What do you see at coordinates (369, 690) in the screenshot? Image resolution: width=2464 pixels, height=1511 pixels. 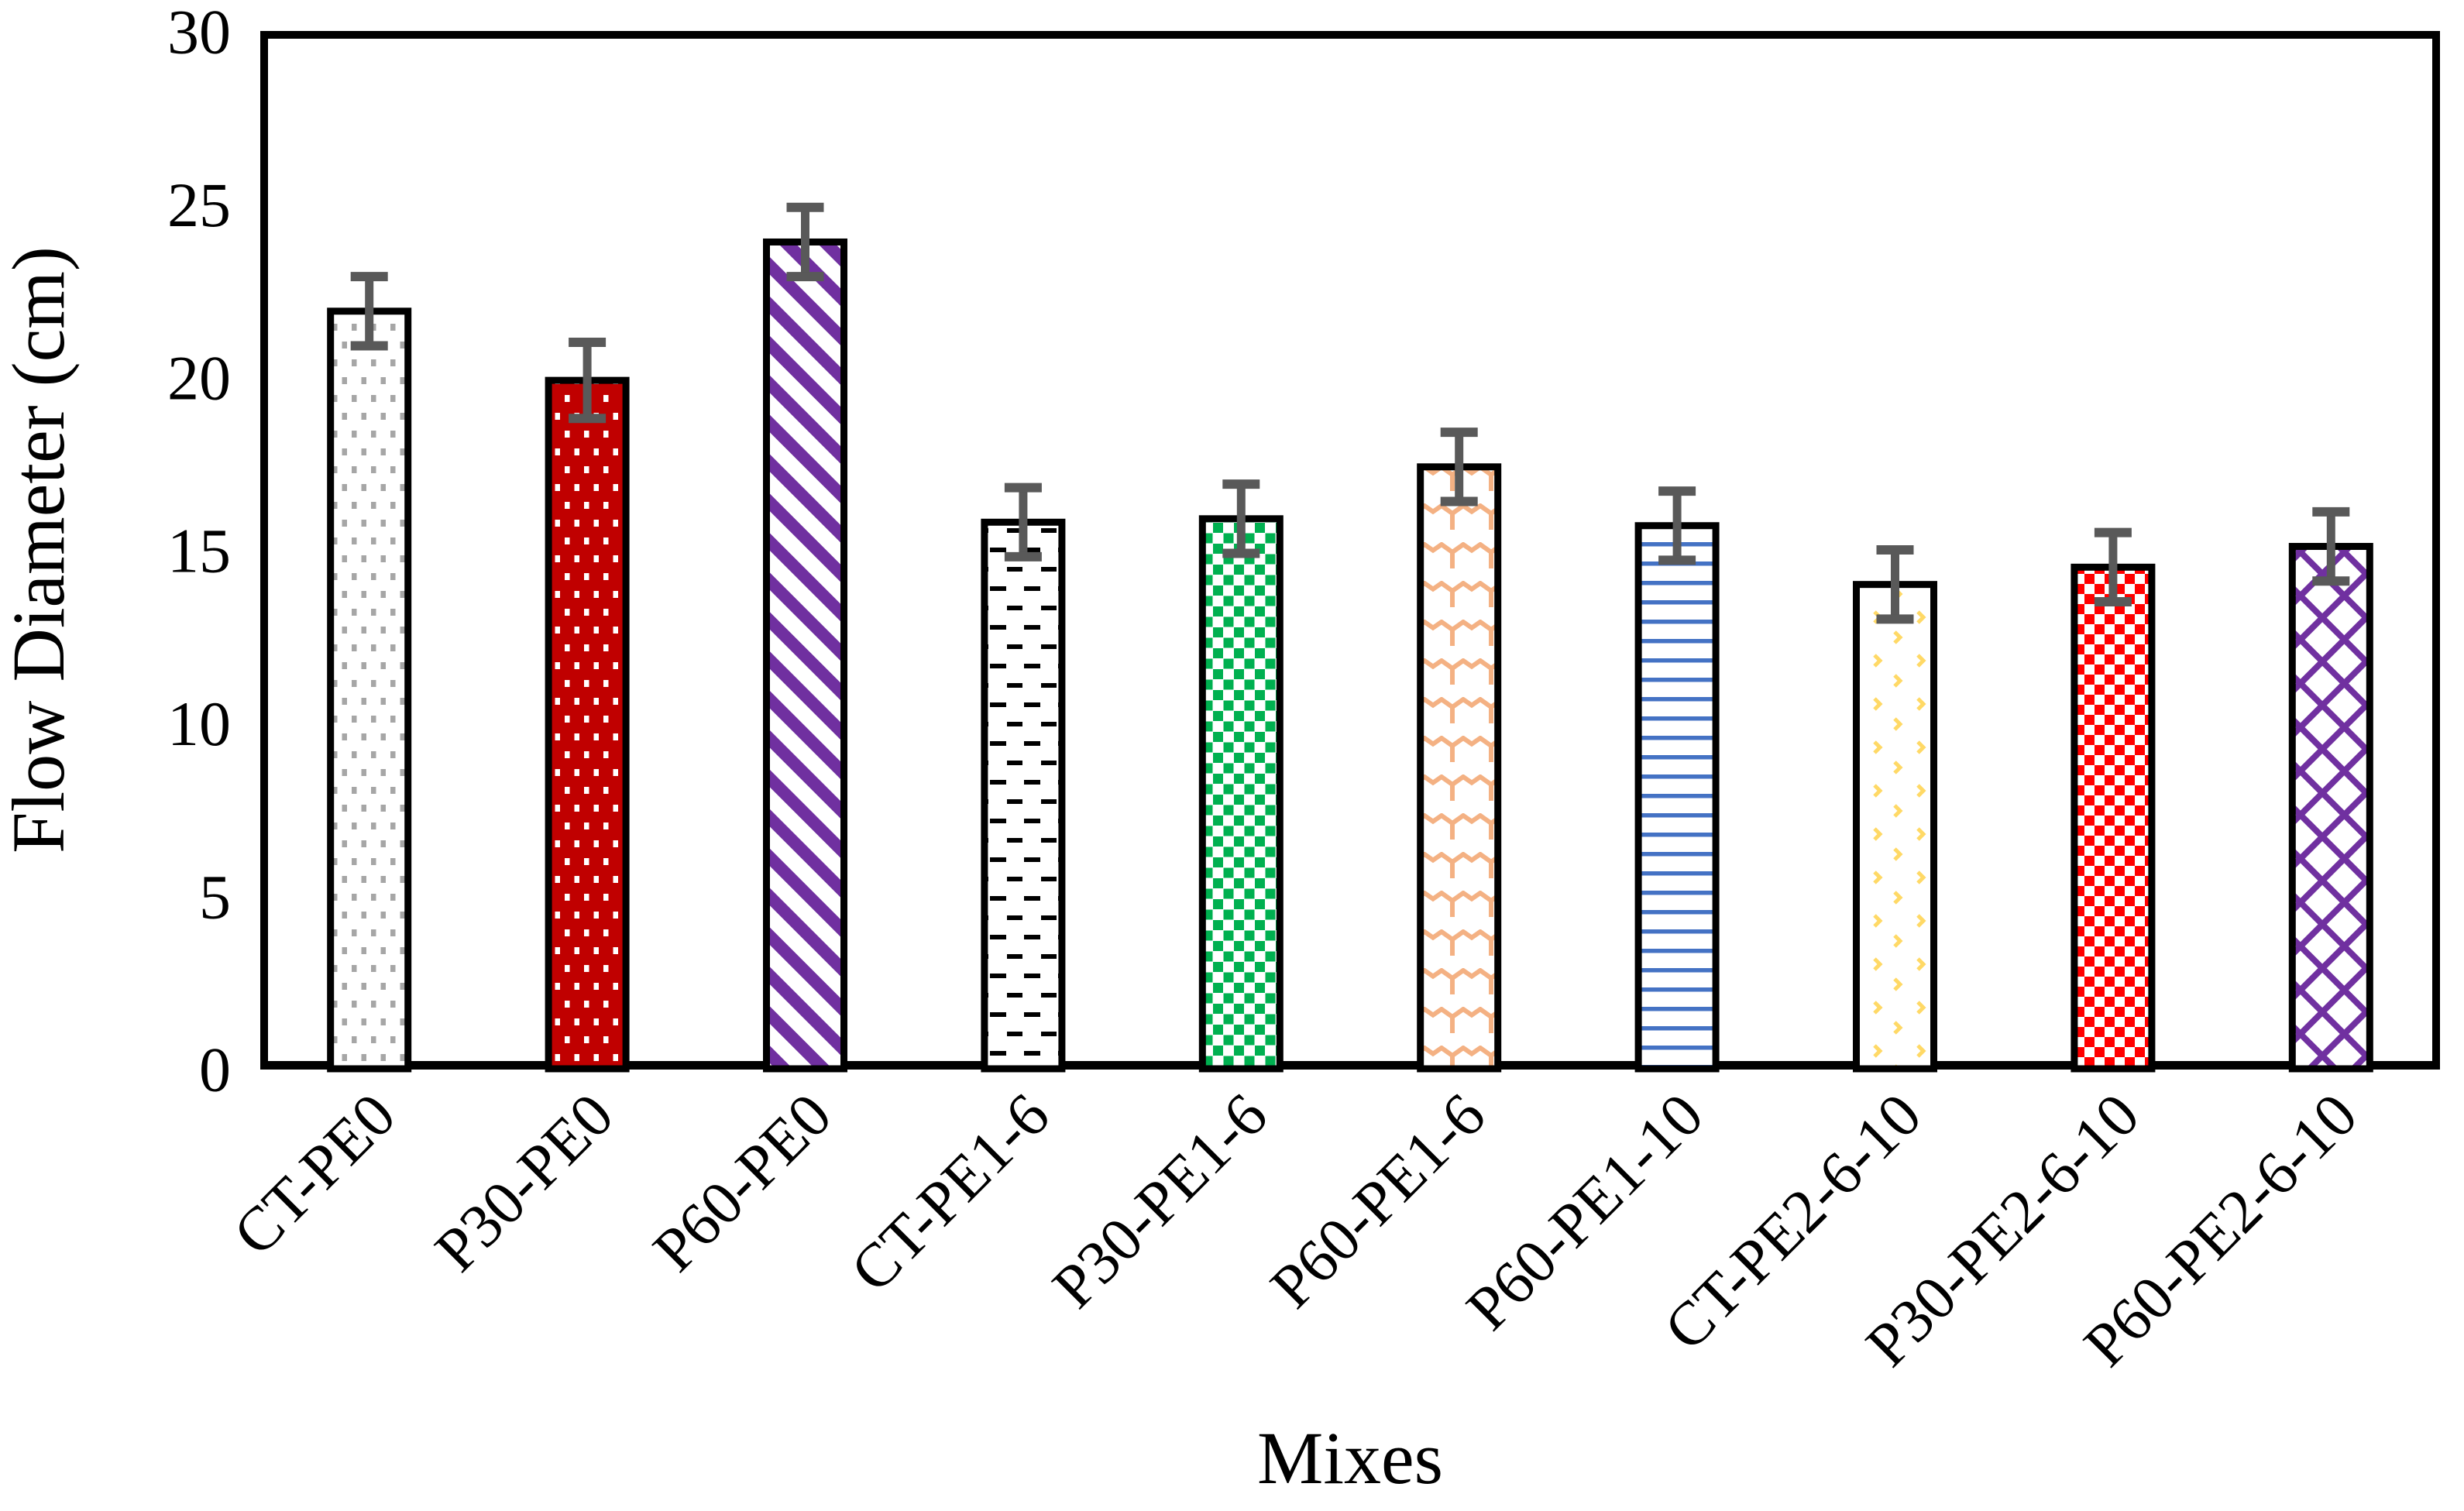 I see `bar-CT-PE0` at bounding box center [369, 690].